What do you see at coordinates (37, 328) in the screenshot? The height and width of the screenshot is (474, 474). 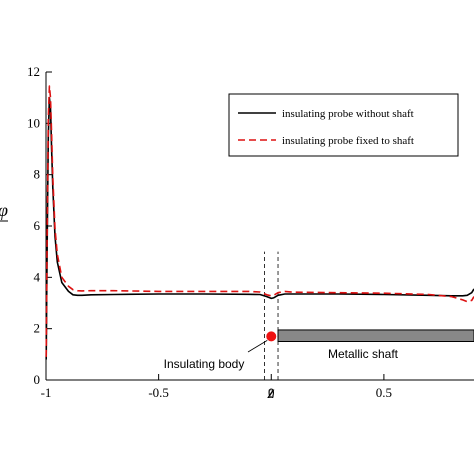 I see `y-tick-label: 2` at bounding box center [37, 328].